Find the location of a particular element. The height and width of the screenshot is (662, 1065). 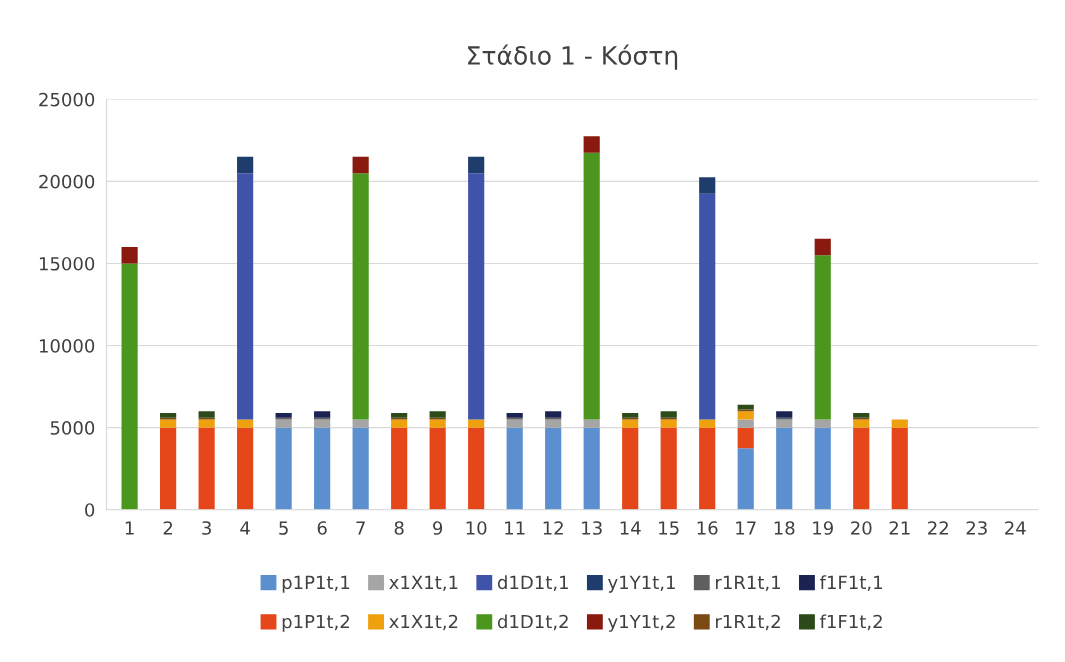

y-tick-label: 15000 is located at coordinates (67, 263).